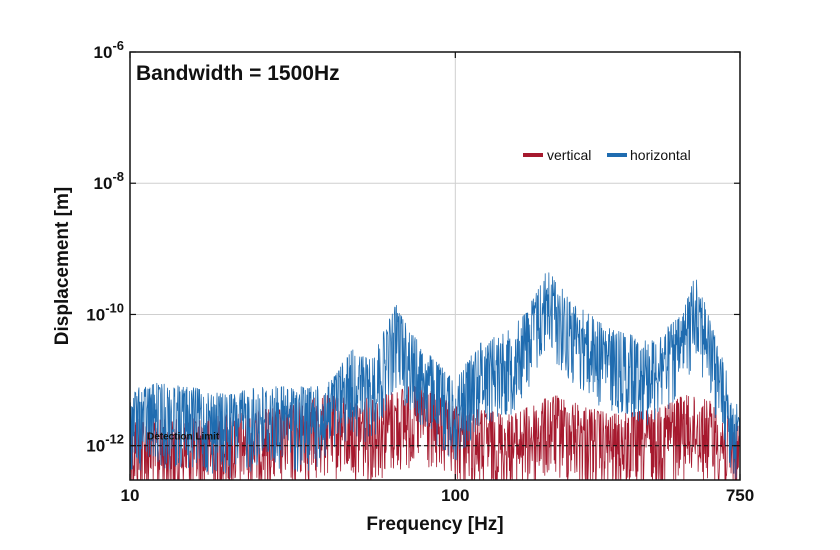 This screenshot has width=840, height=550. What do you see at coordinates (105, 444) in the screenshot?
I see `y-tick-label: 10⁻¹²` at bounding box center [105, 444].